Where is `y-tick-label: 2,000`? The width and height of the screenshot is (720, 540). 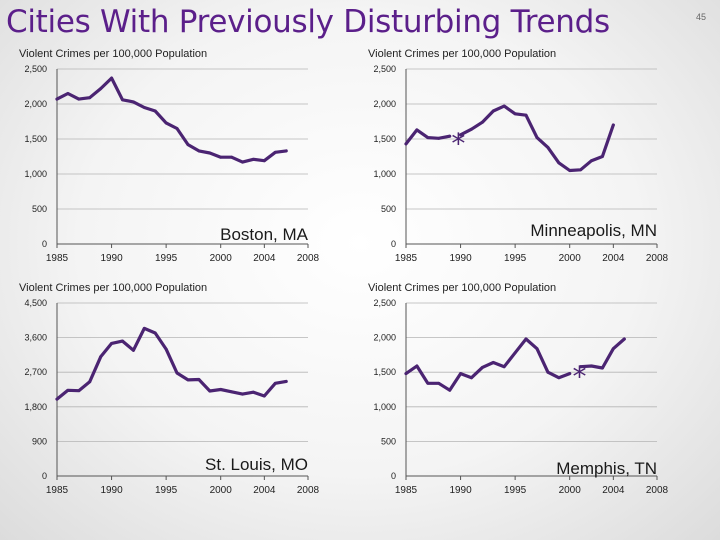 y-tick-label: 2,000 is located at coordinates (384, 338).